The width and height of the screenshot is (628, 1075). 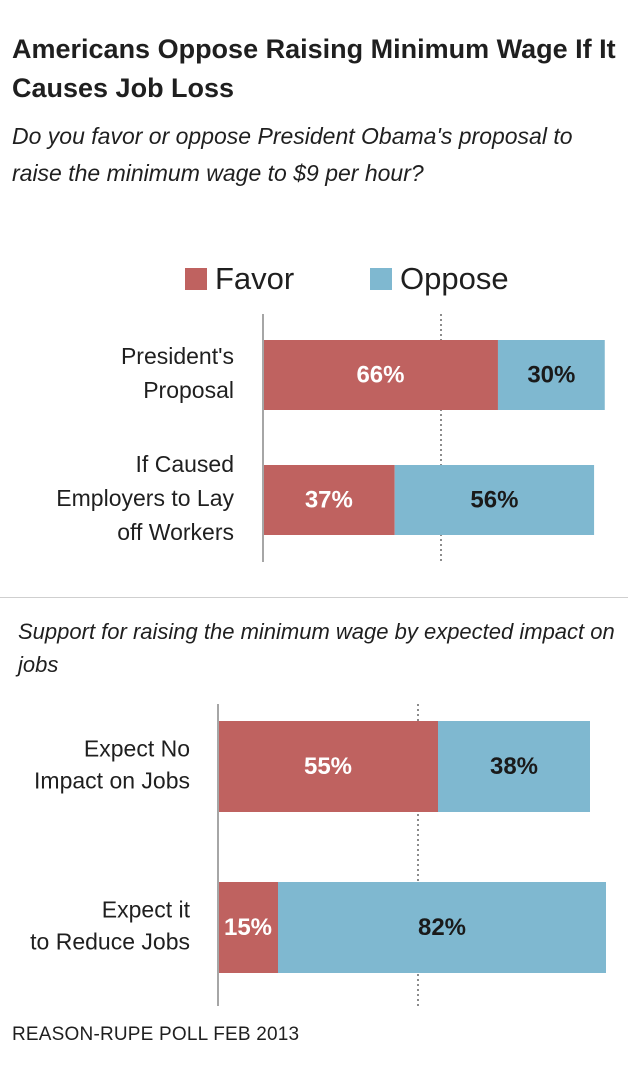 I want to click on data-label-oppose-expect-no-impact-on-jobs: 38%, so click(x=514, y=766).